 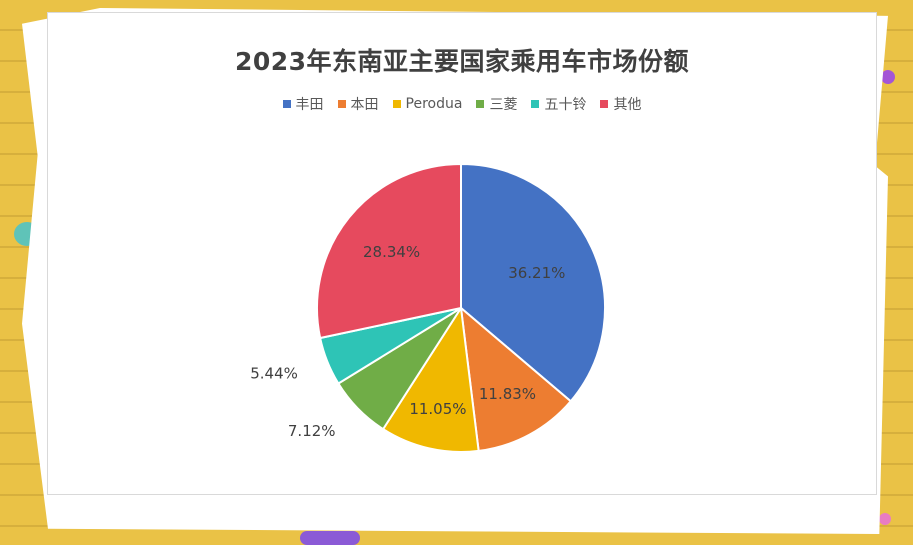 I want to click on legend-label: 三菱, so click(x=503, y=105).